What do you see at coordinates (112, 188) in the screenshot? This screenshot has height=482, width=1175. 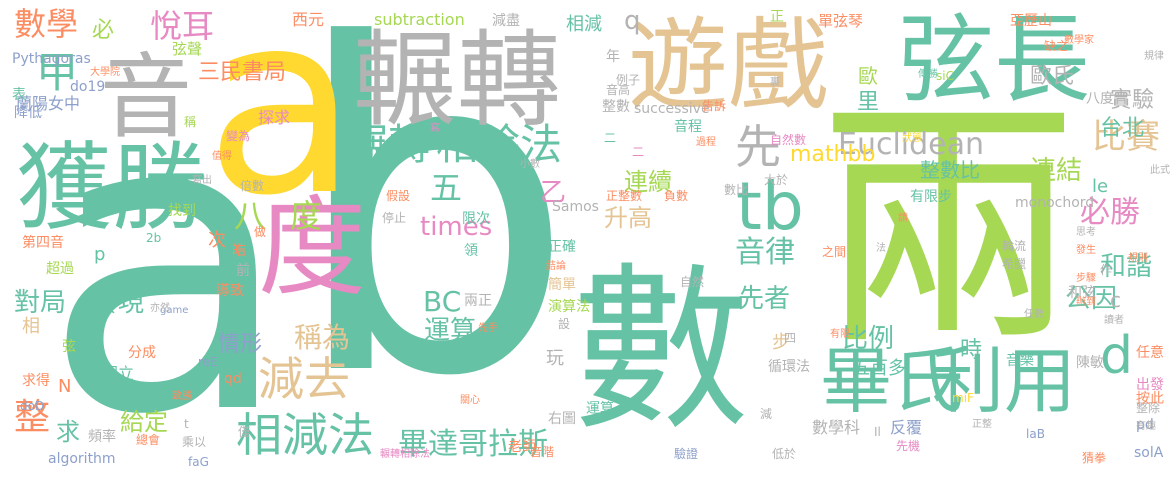 I see `cloud-word: 獲勝` at bounding box center [112, 188].